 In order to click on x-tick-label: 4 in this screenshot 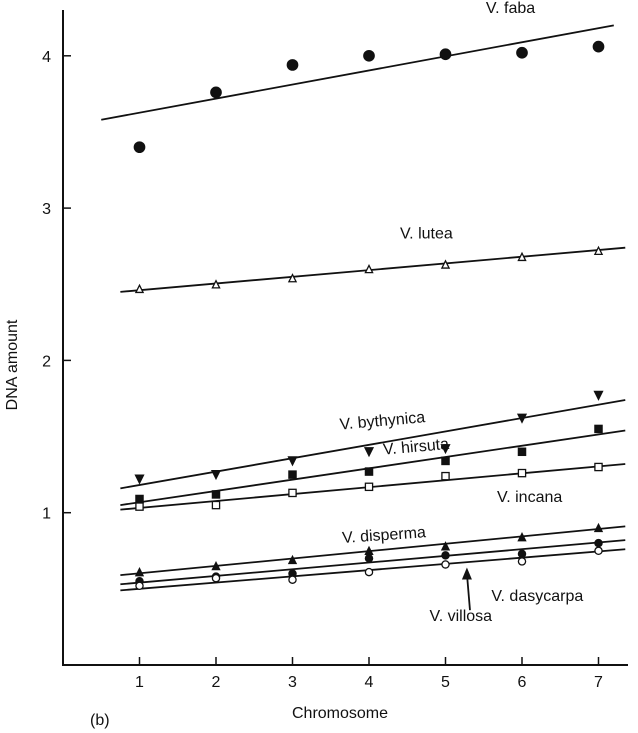, I will do `click(369, 682)`.